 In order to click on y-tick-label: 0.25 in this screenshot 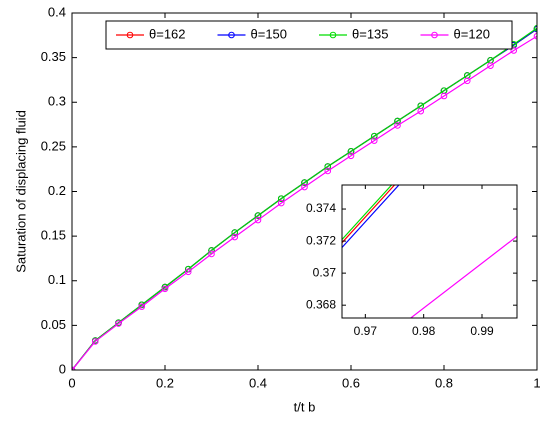, I will do `click(53, 145)`.